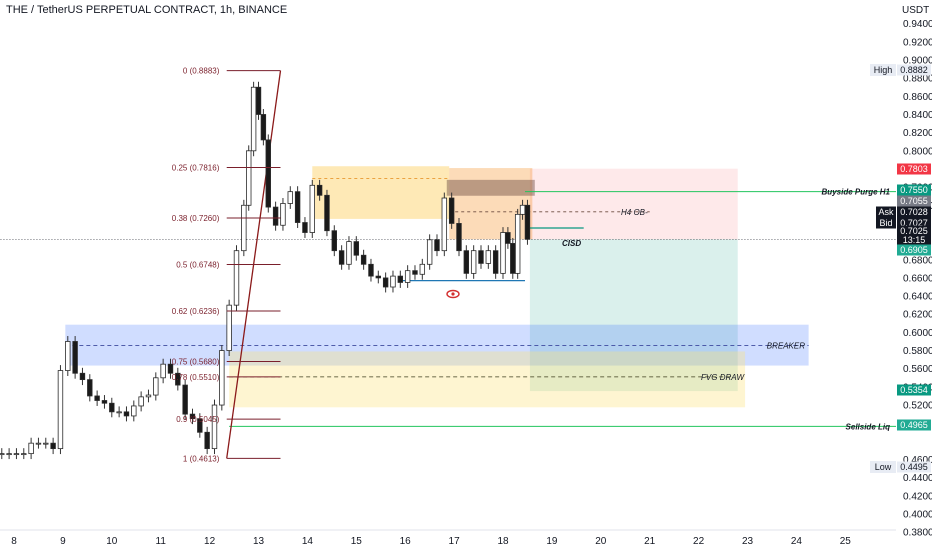 The width and height of the screenshot is (932, 550). What do you see at coordinates (14, 541) in the screenshot?
I see `time-tick-label: 8` at bounding box center [14, 541].